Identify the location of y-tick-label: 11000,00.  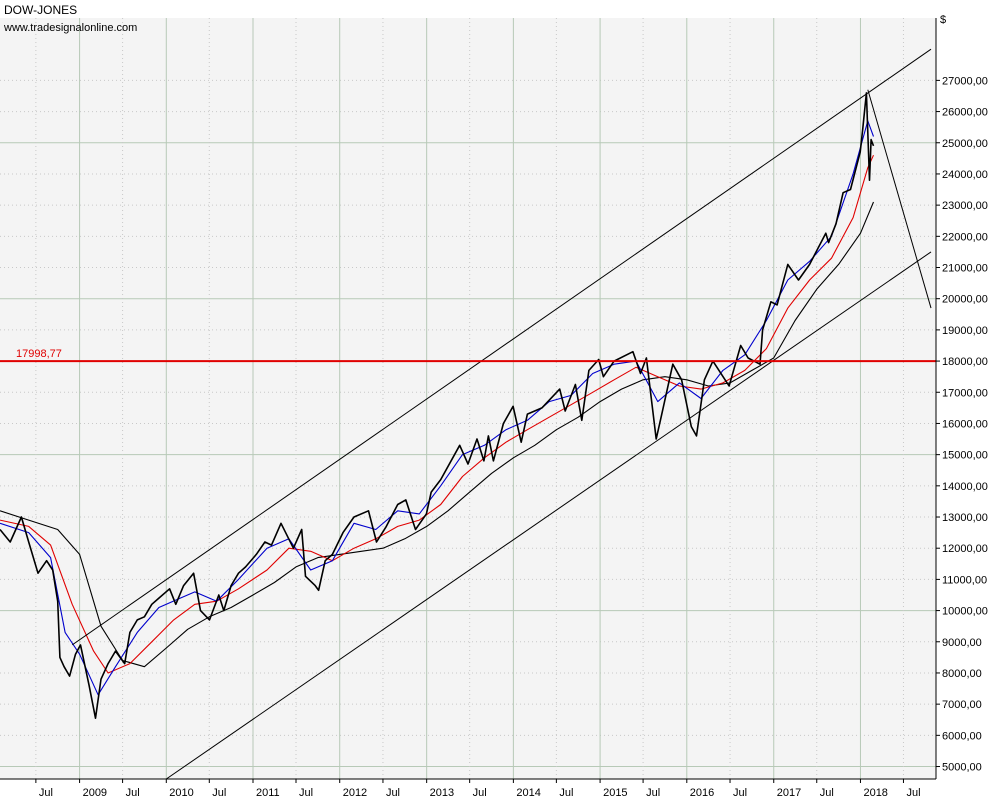
(964, 580).